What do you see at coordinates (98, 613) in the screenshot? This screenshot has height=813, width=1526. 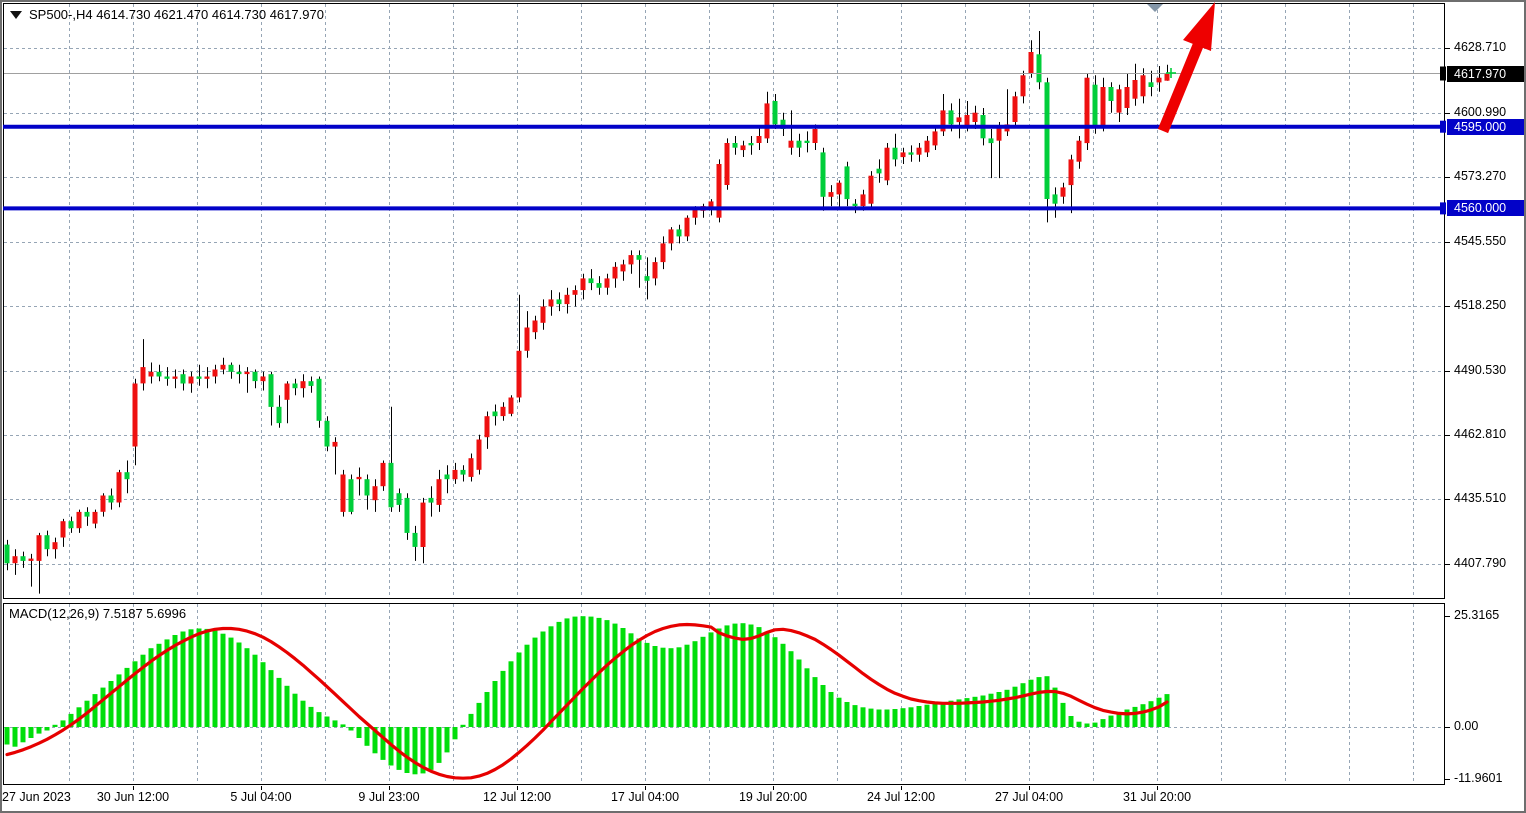 I see `macd-indicator-label: MACD(12,26,9) 7.5187 5.6996` at bounding box center [98, 613].